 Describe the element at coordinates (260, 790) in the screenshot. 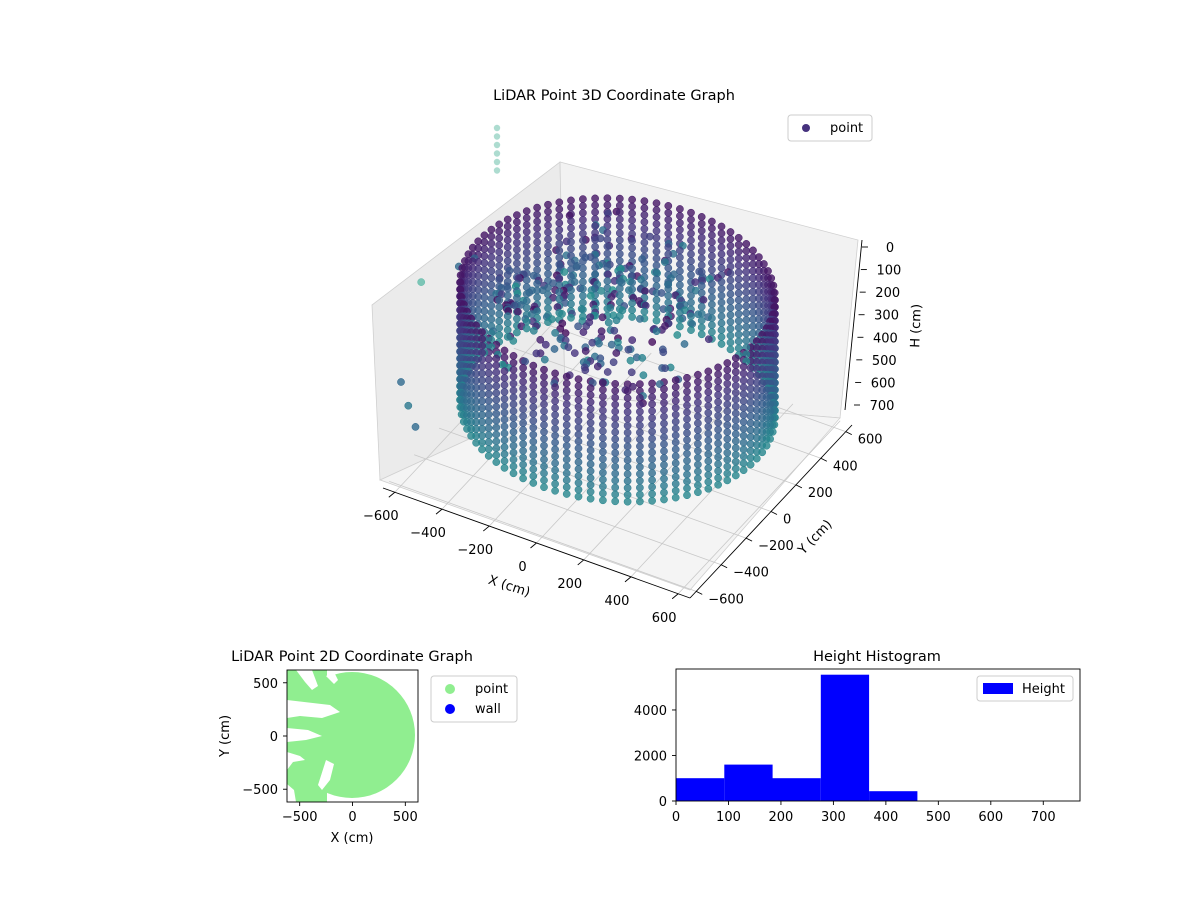

I see `y-tick-label-2d: −500` at that location.